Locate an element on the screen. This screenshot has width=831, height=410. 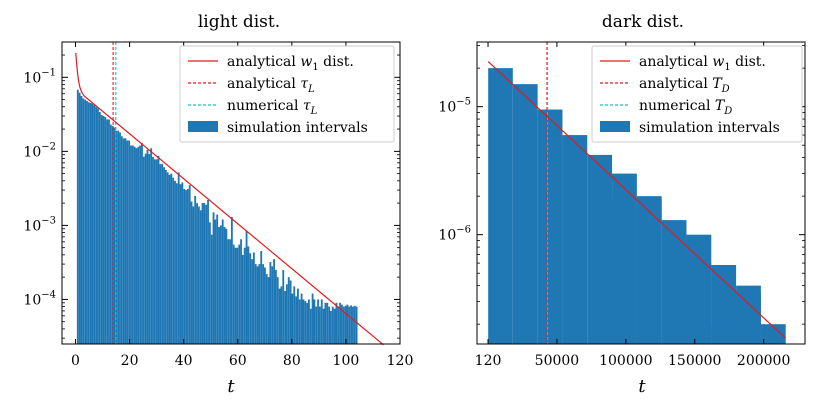
x-tick-label: 50000 is located at coordinates (557, 361).